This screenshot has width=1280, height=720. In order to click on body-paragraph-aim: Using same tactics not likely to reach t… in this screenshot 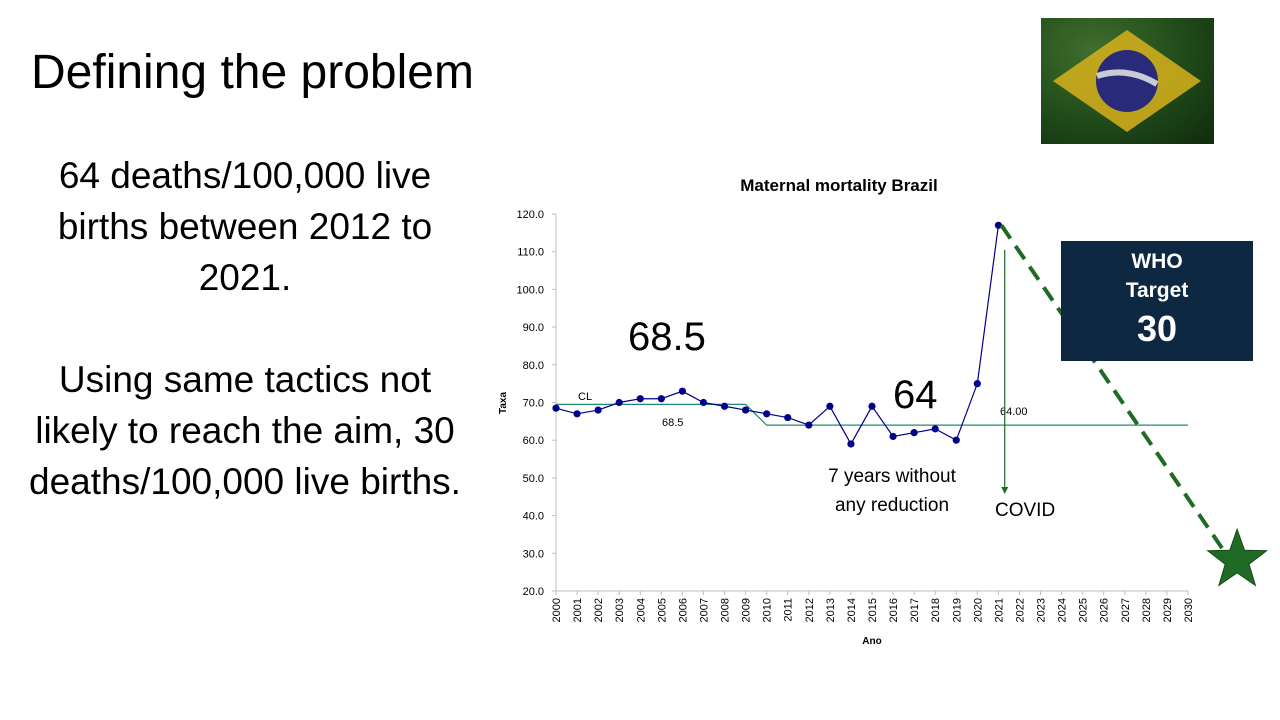, I will do `click(245, 430)`.